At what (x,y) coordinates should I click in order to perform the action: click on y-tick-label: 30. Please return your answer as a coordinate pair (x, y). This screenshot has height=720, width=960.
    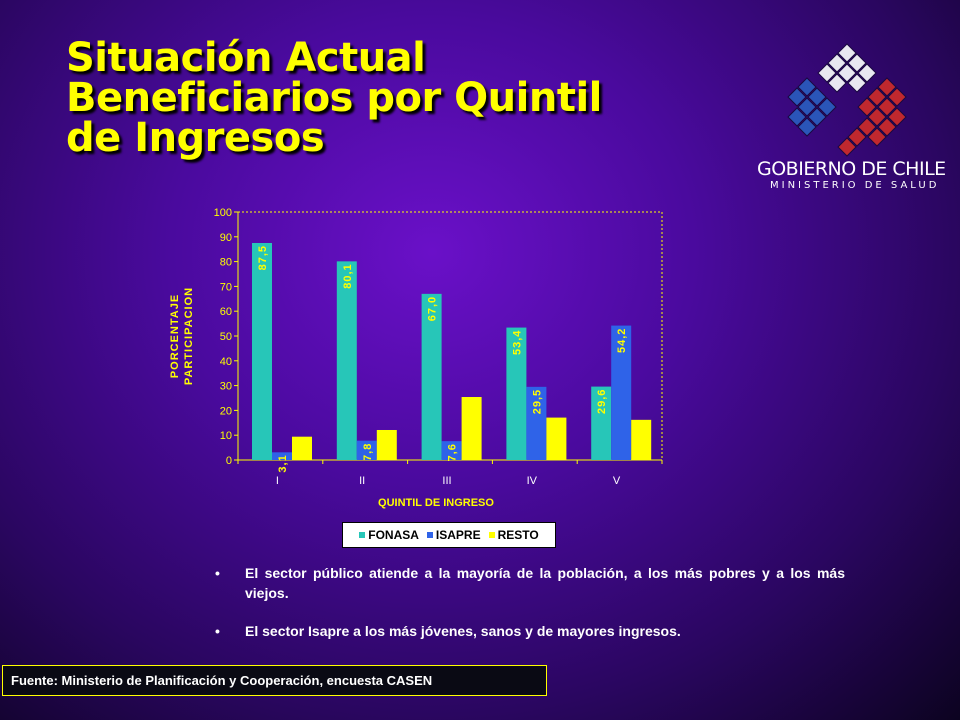
    Looking at the image, I should click on (226, 387).